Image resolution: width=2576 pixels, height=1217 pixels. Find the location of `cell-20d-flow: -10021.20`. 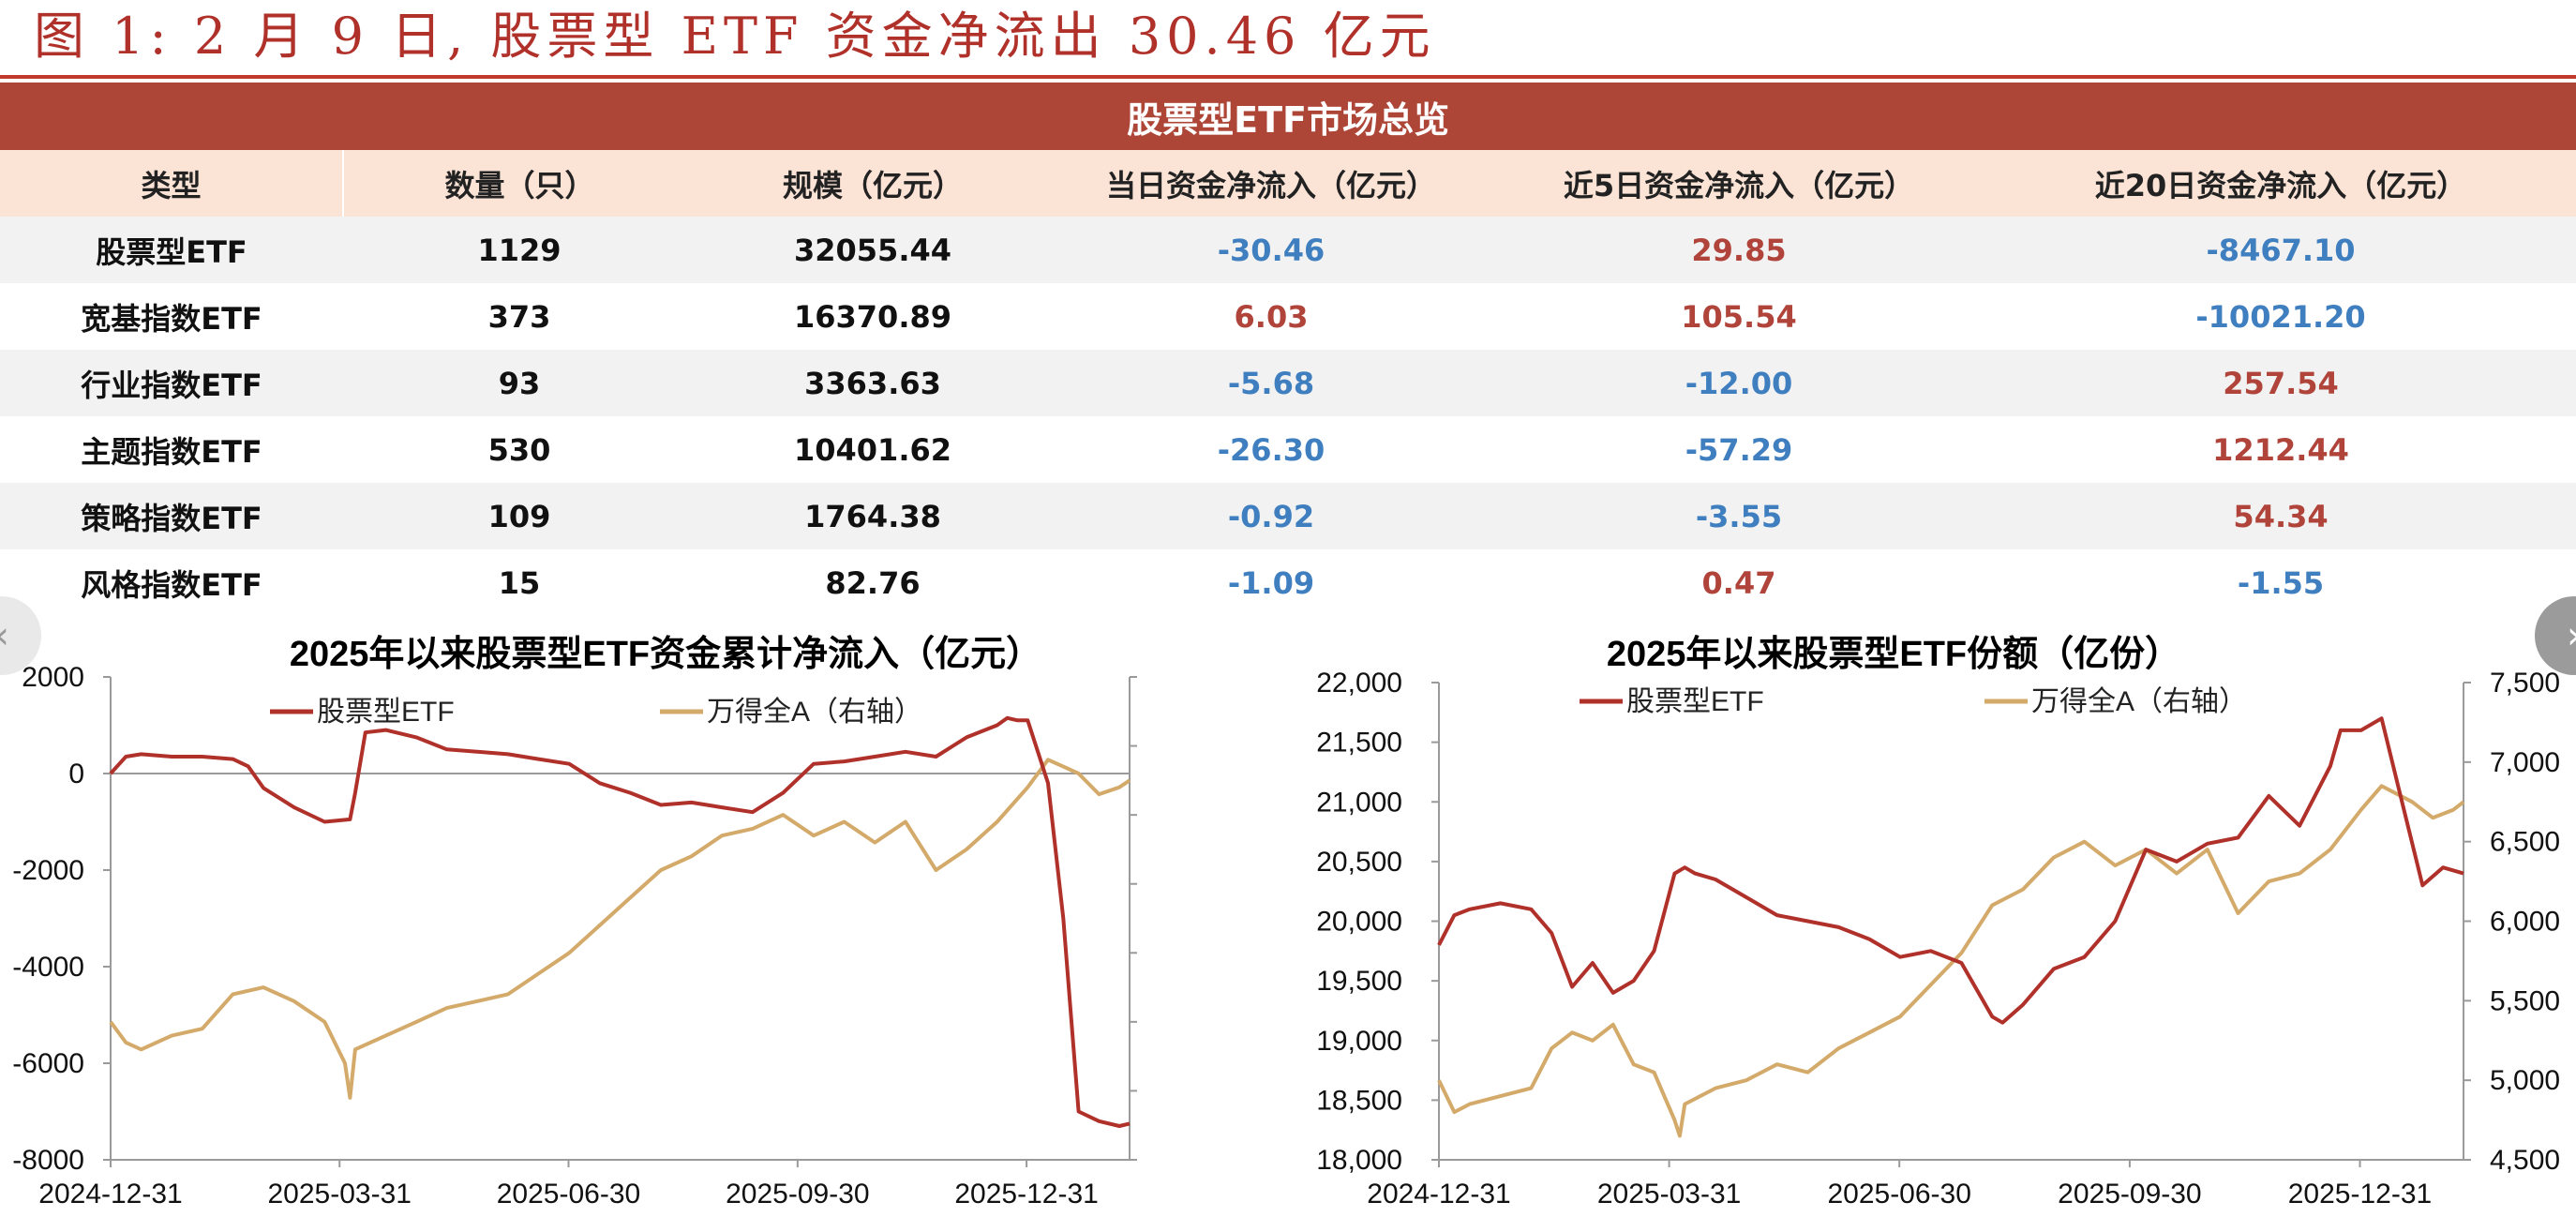

cell-20d-flow: -10021.20 is located at coordinates (2280, 316).